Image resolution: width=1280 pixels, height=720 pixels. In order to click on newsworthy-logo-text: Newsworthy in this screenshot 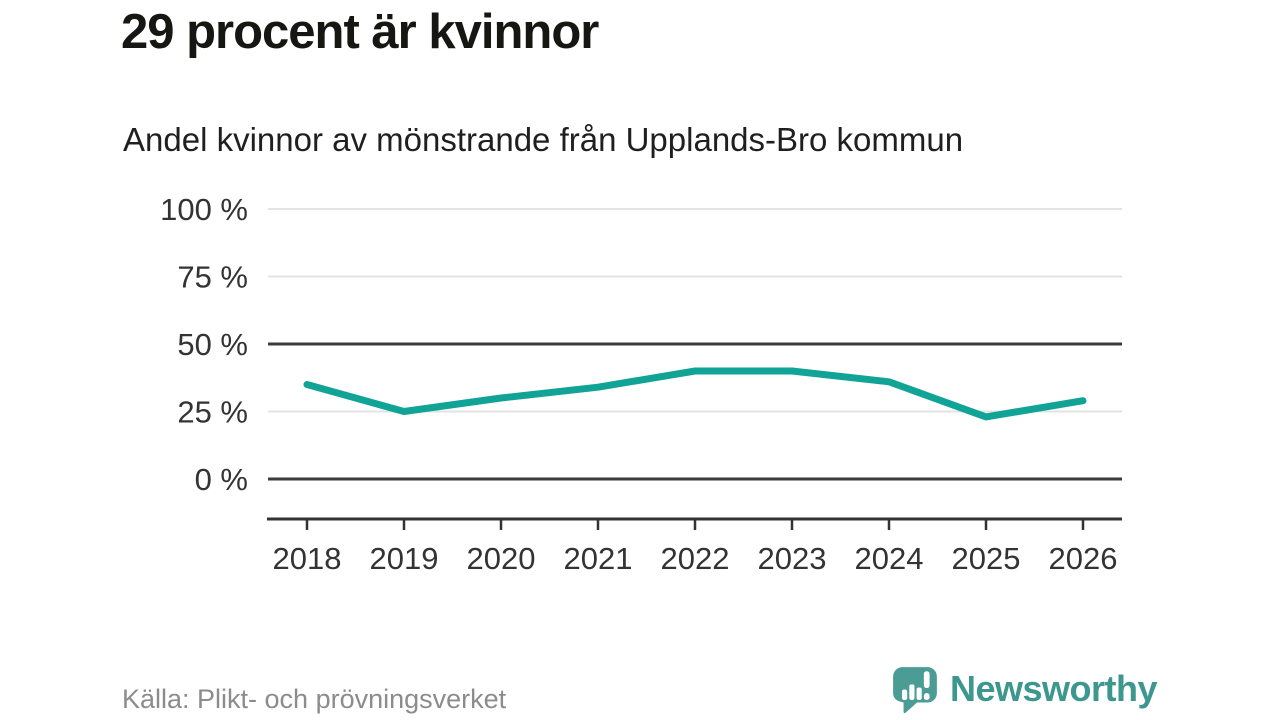, I will do `click(1053, 688)`.